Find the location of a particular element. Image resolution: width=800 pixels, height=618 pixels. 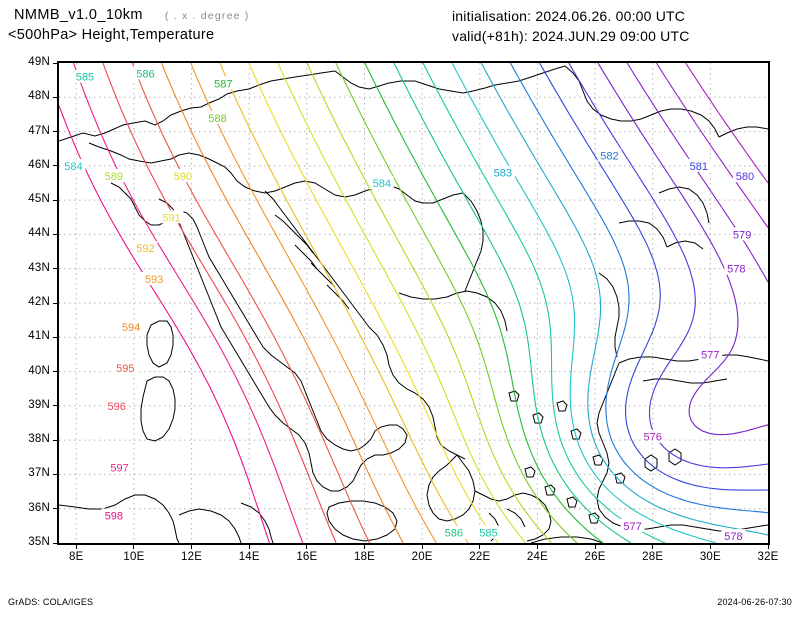

model-title: NMMB_v1.0_10km ( . x . degree ) is located at coordinates (131, 15).